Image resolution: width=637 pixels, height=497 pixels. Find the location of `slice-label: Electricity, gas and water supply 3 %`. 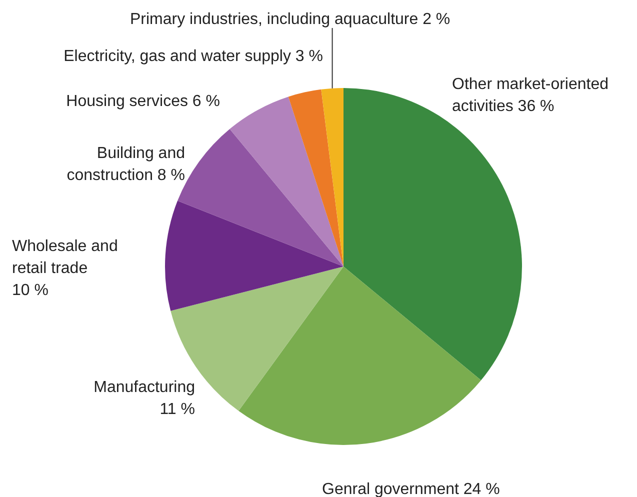

slice-label: Electricity, gas and water supply 3 % is located at coordinates (193, 56).